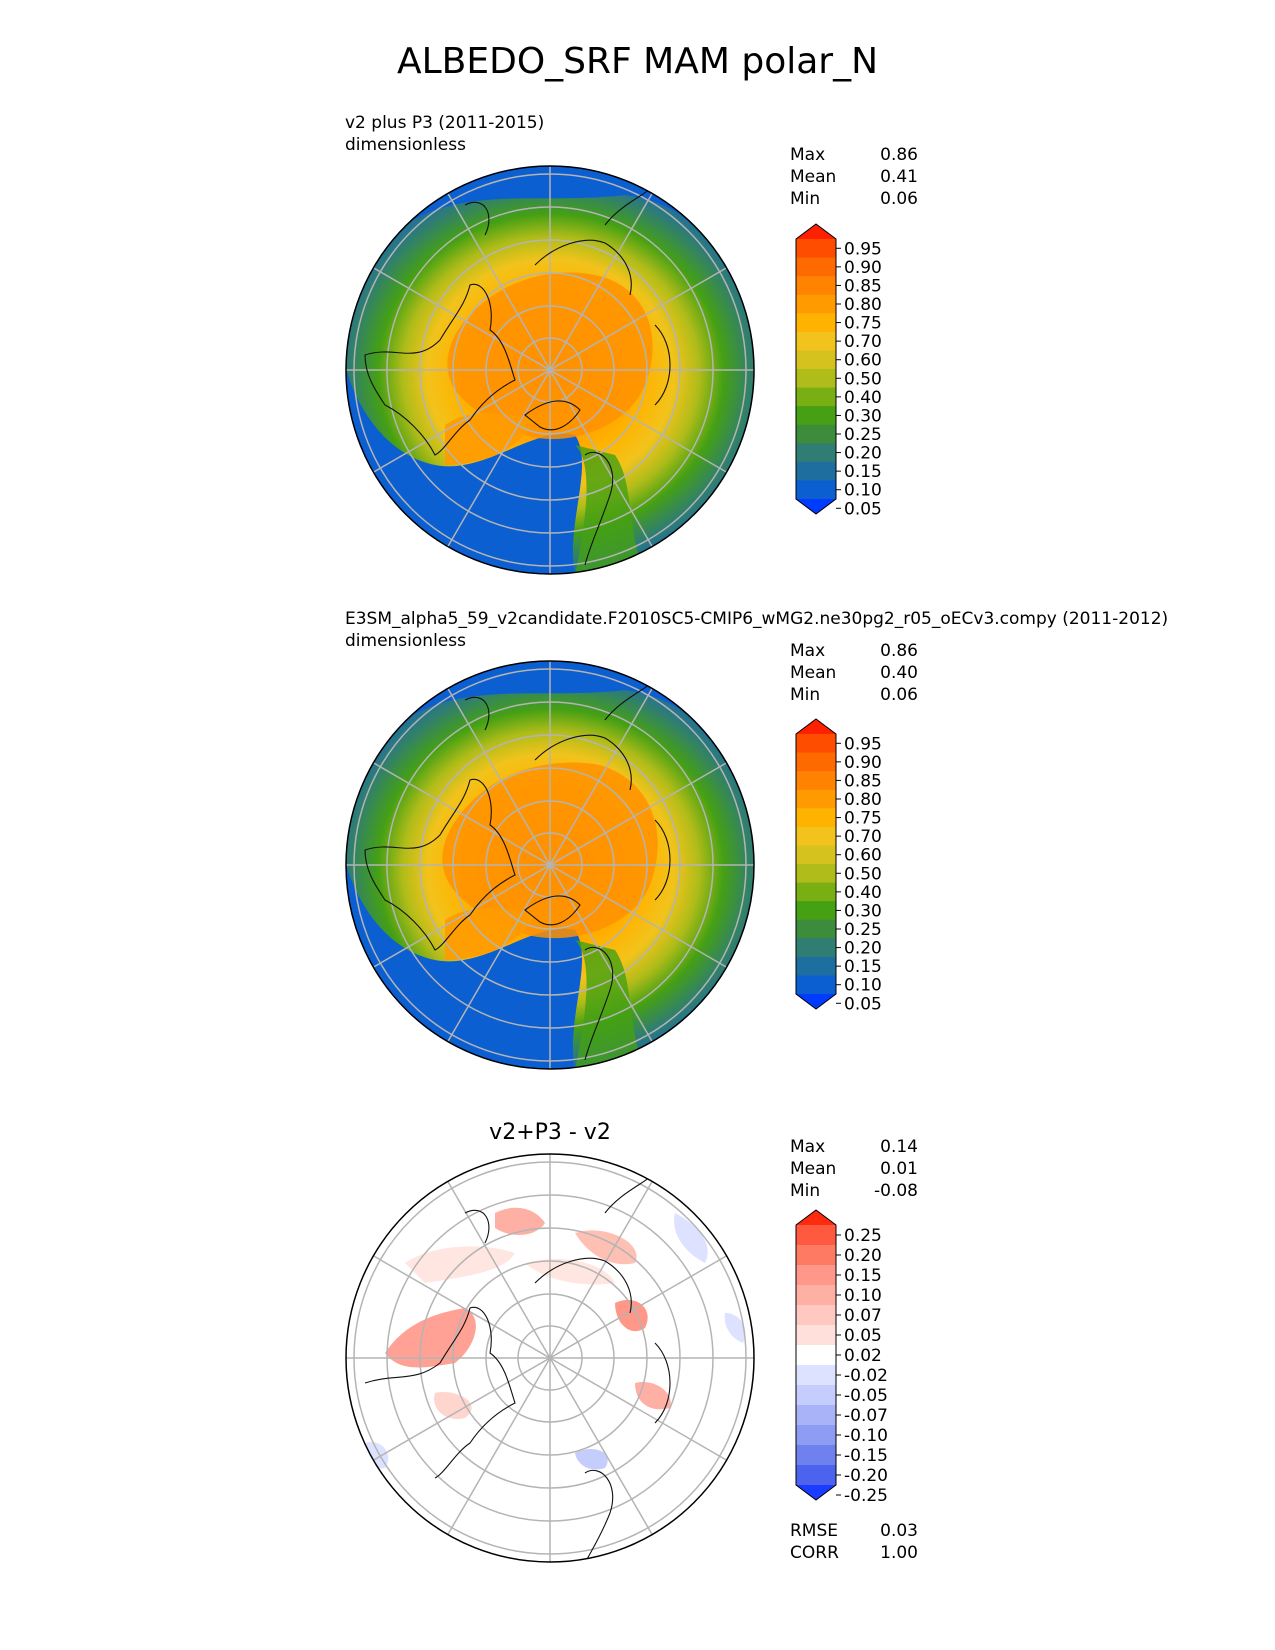 This screenshot has width=1275, height=1650. Describe the element at coordinates (854, 155) in the screenshot. I see `stat-row-max: Max 0.86` at that location.